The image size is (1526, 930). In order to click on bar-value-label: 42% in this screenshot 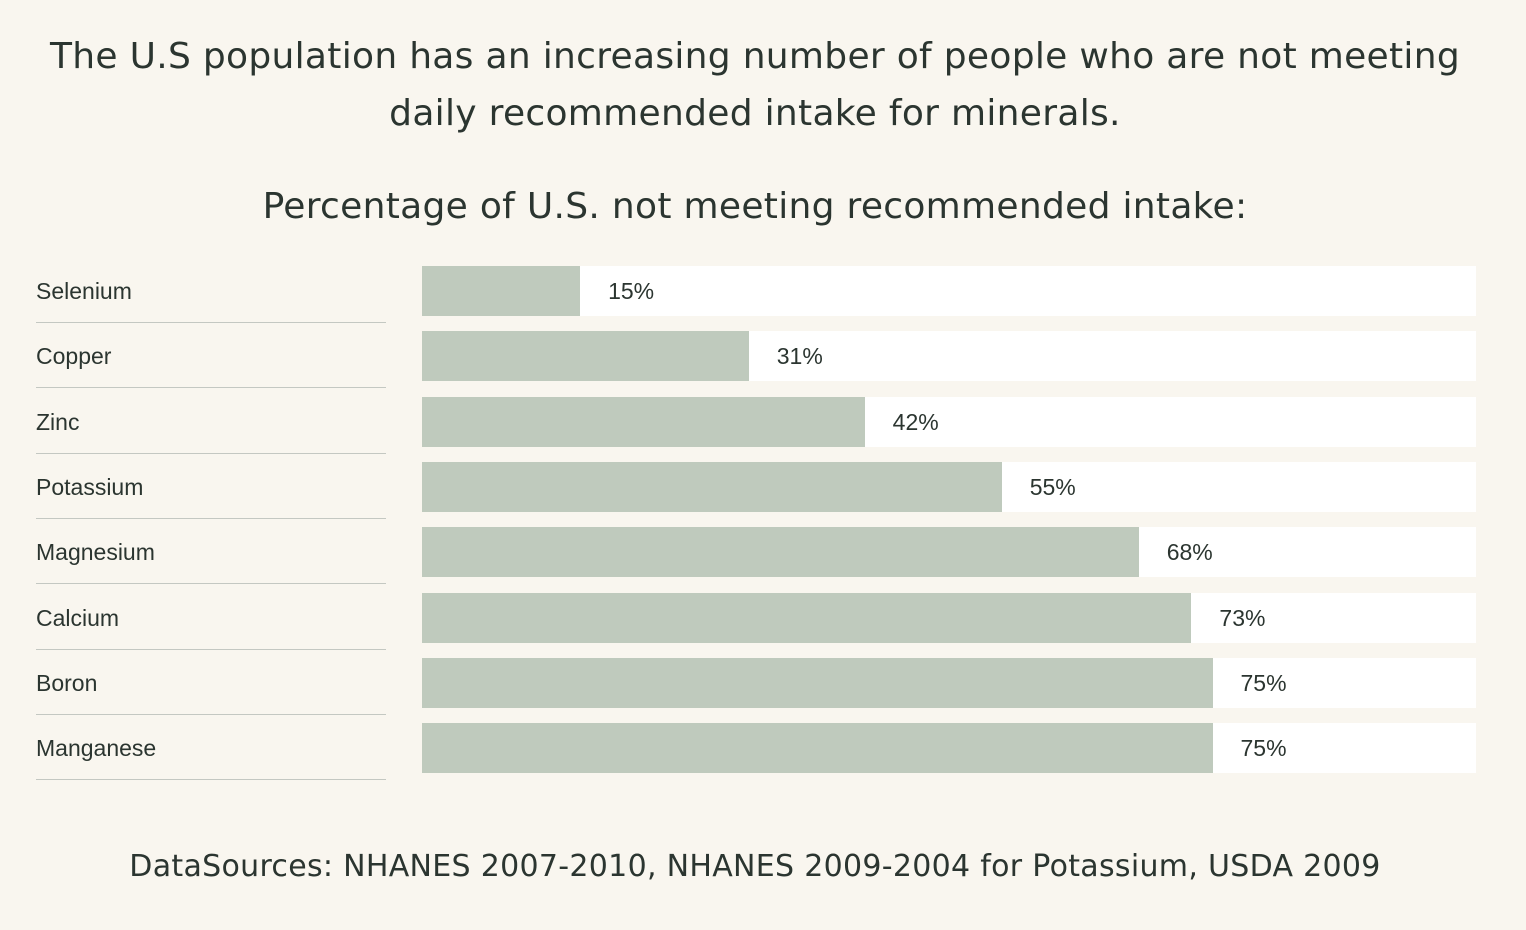, I will do `click(915, 421)`.